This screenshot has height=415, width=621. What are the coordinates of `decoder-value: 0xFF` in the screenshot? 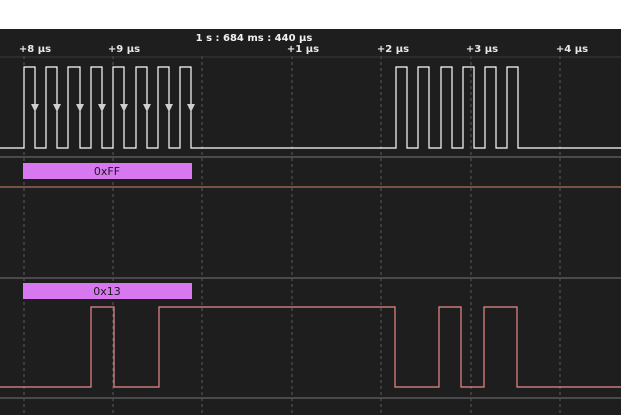 It's located at (107, 171).